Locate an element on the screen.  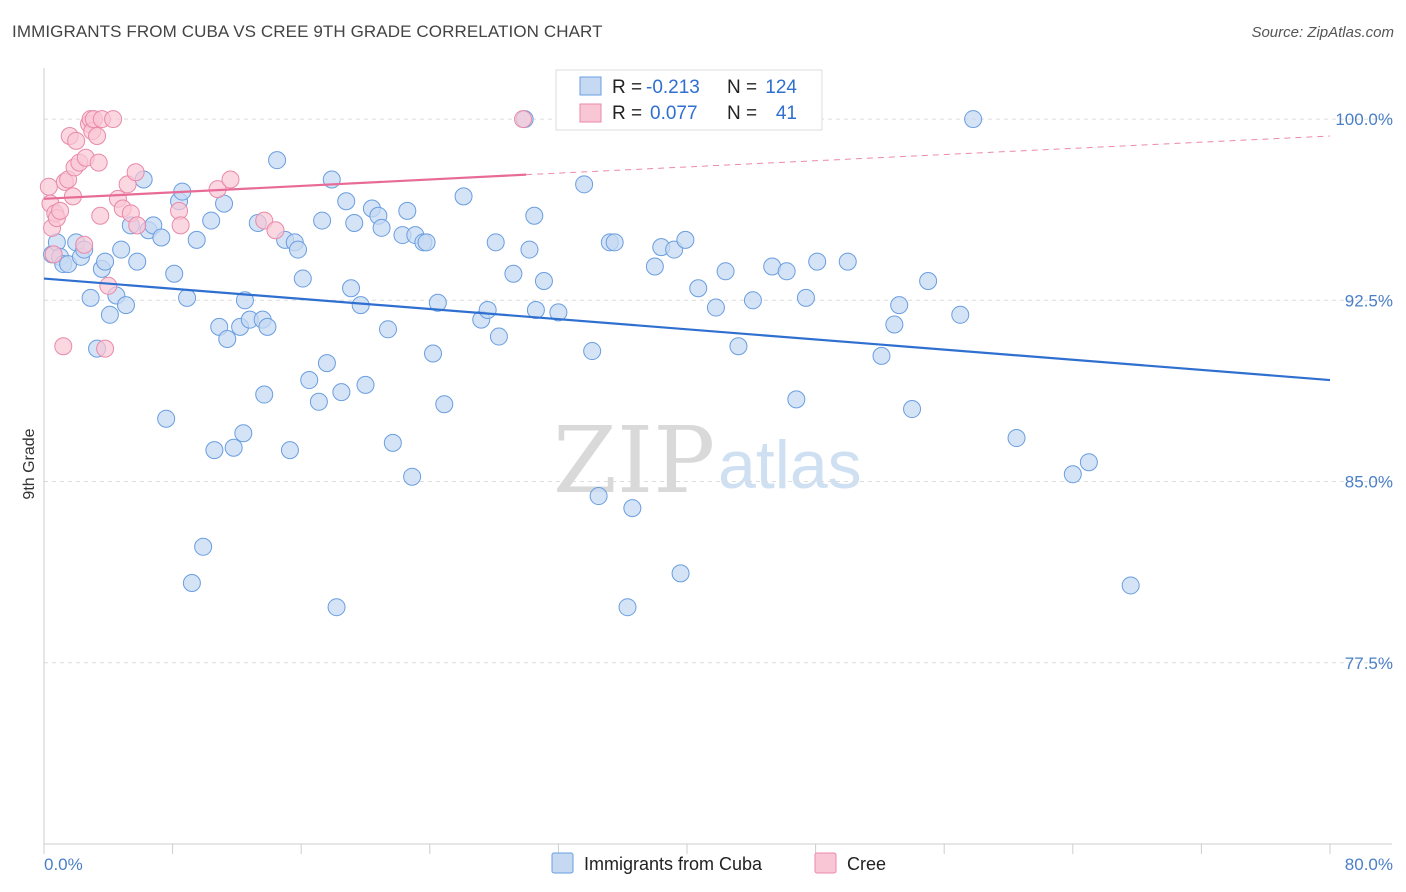
y-tick-label: 100.0% is located at coordinates (1364, 119).